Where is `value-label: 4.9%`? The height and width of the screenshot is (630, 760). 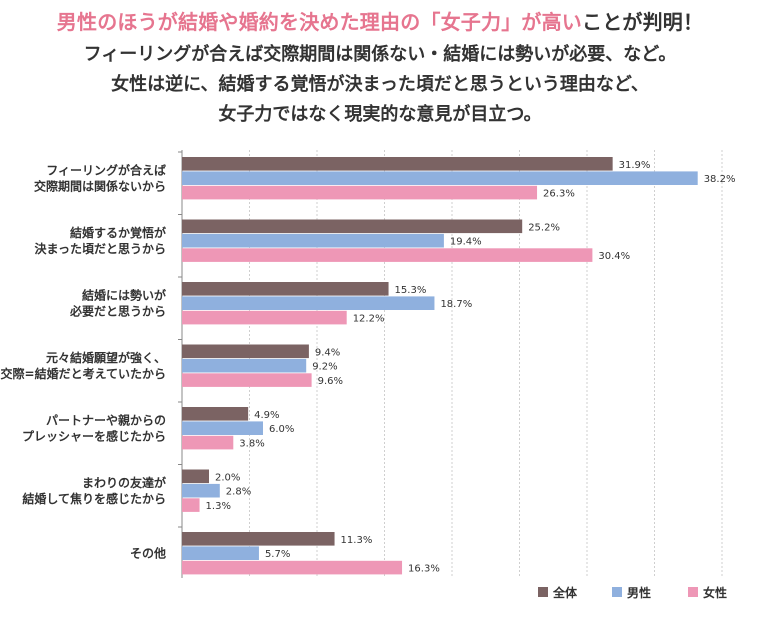 value-label: 4.9% is located at coordinates (266, 415).